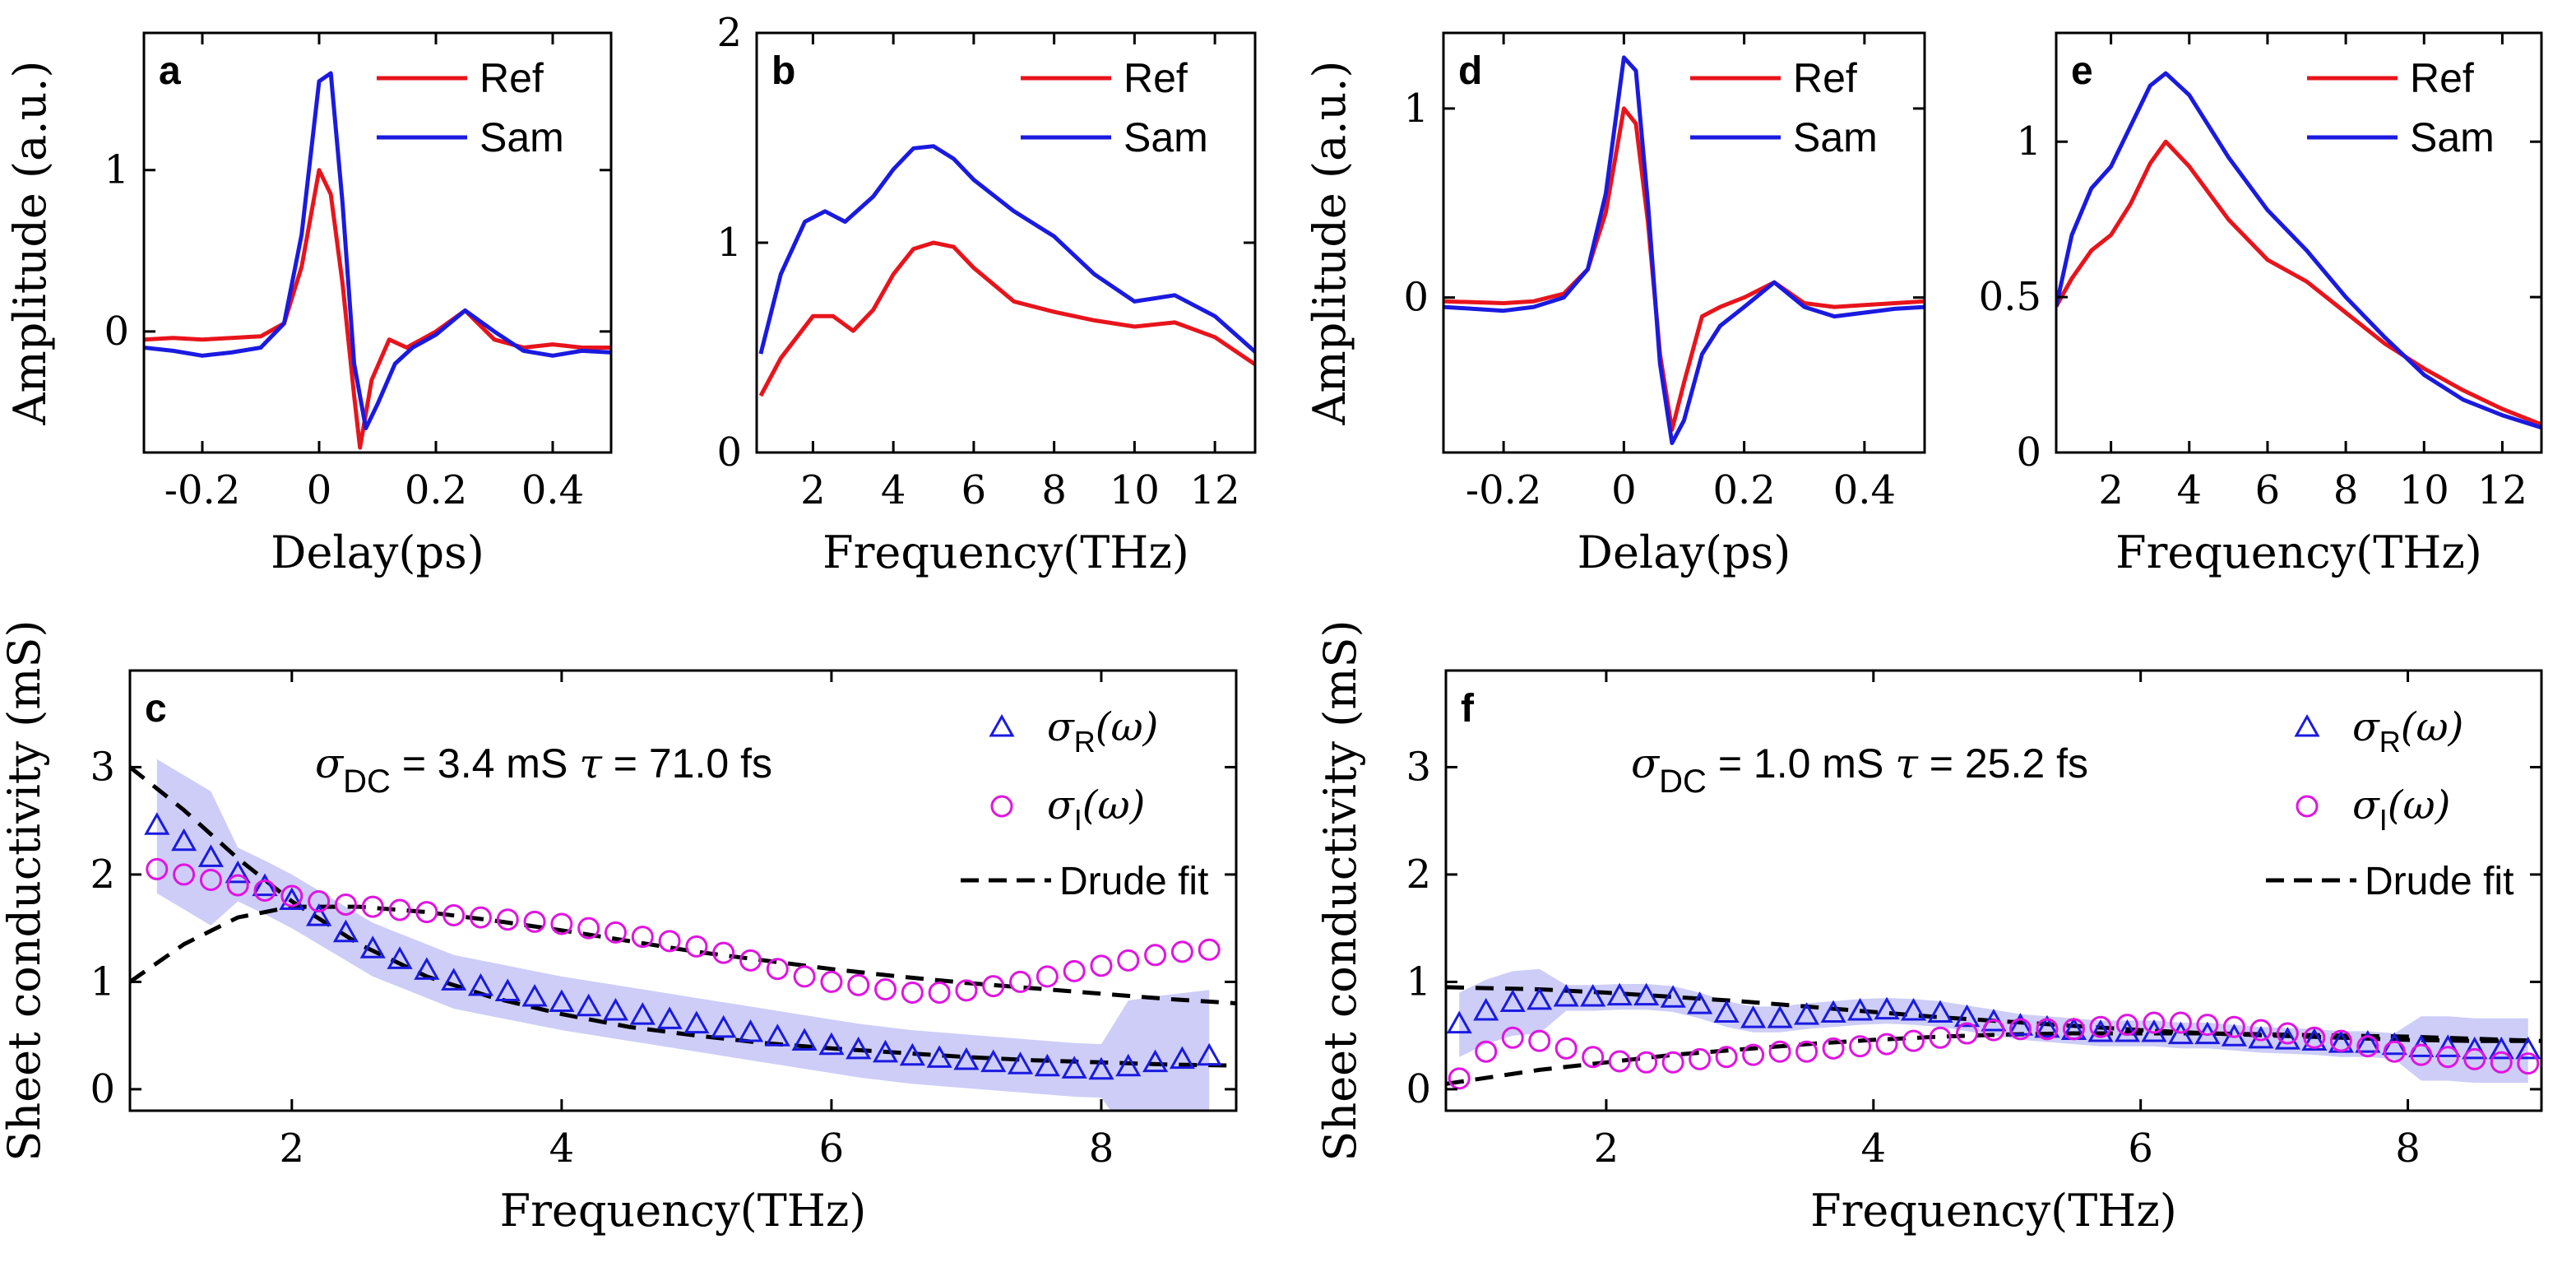 The width and height of the screenshot is (2576, 1281). What do you see at coordinates (156, 709) in the screenshot?
I see `panel-label-c: c` at bounding box center [156, 709].